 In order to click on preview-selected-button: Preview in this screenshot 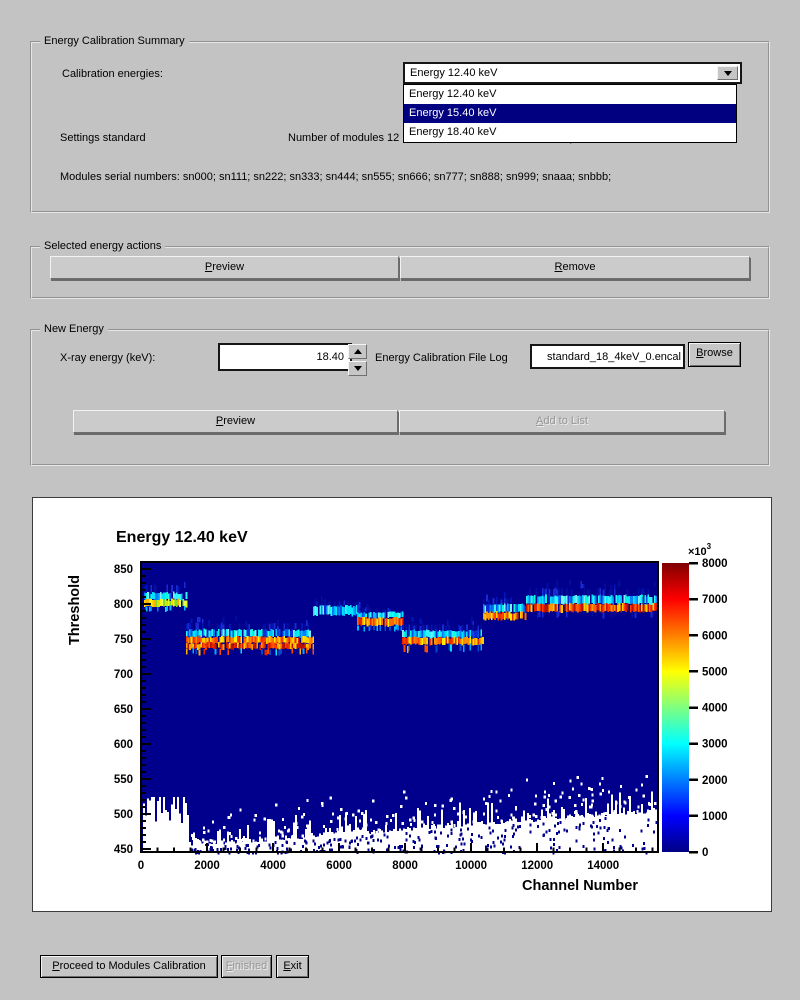, I will do `click(224, 267)`.